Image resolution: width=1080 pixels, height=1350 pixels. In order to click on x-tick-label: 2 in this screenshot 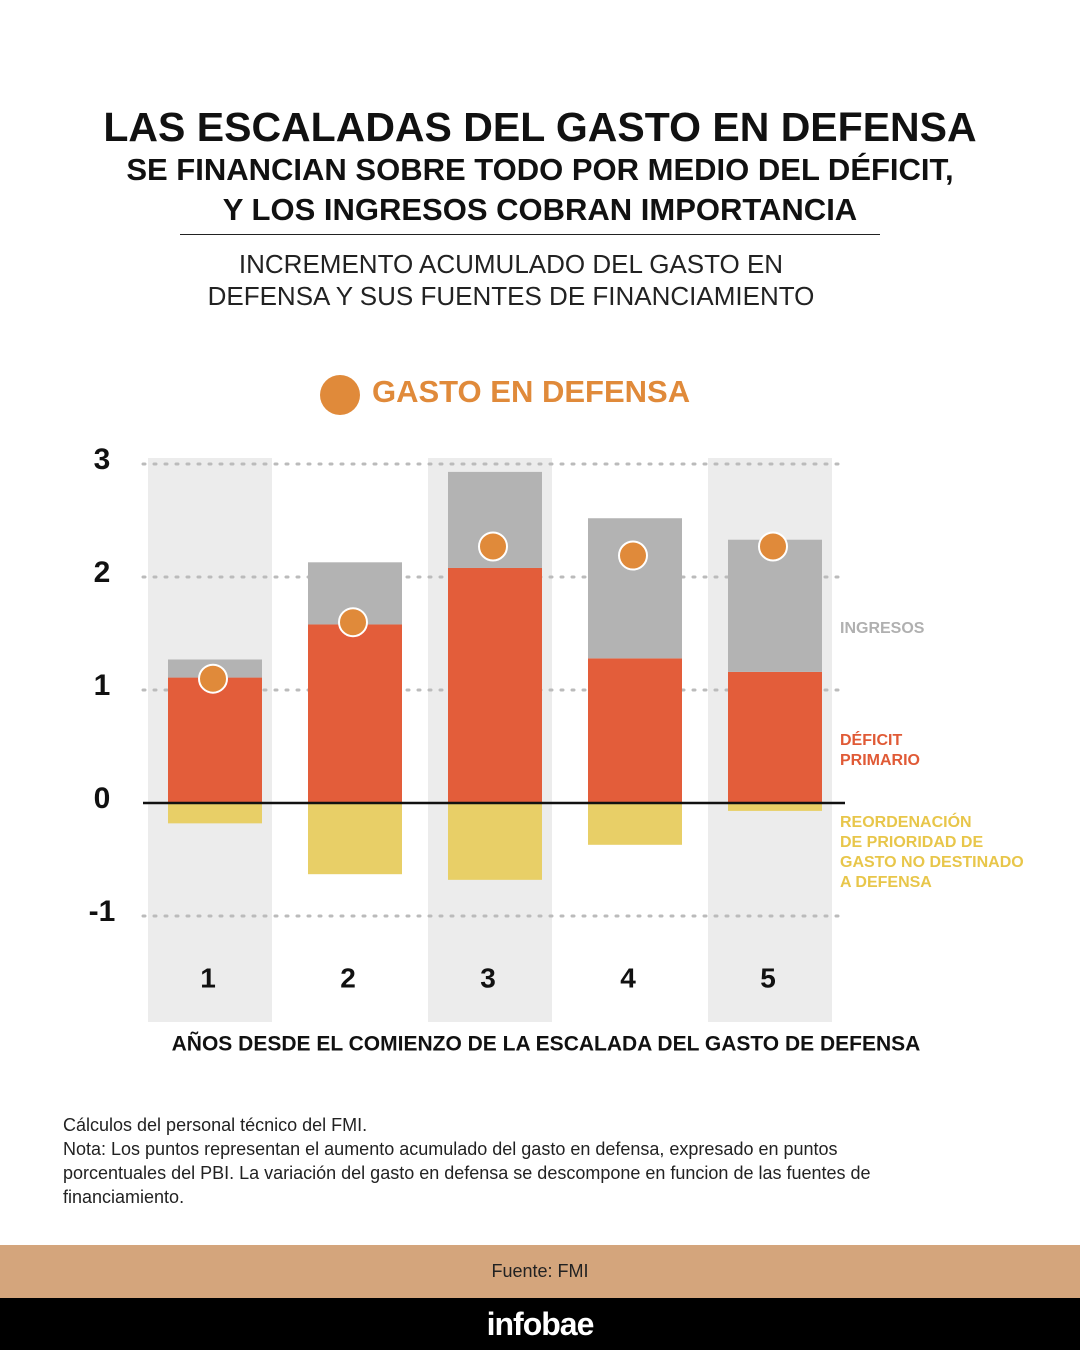, I will do `click(348, 977)`.